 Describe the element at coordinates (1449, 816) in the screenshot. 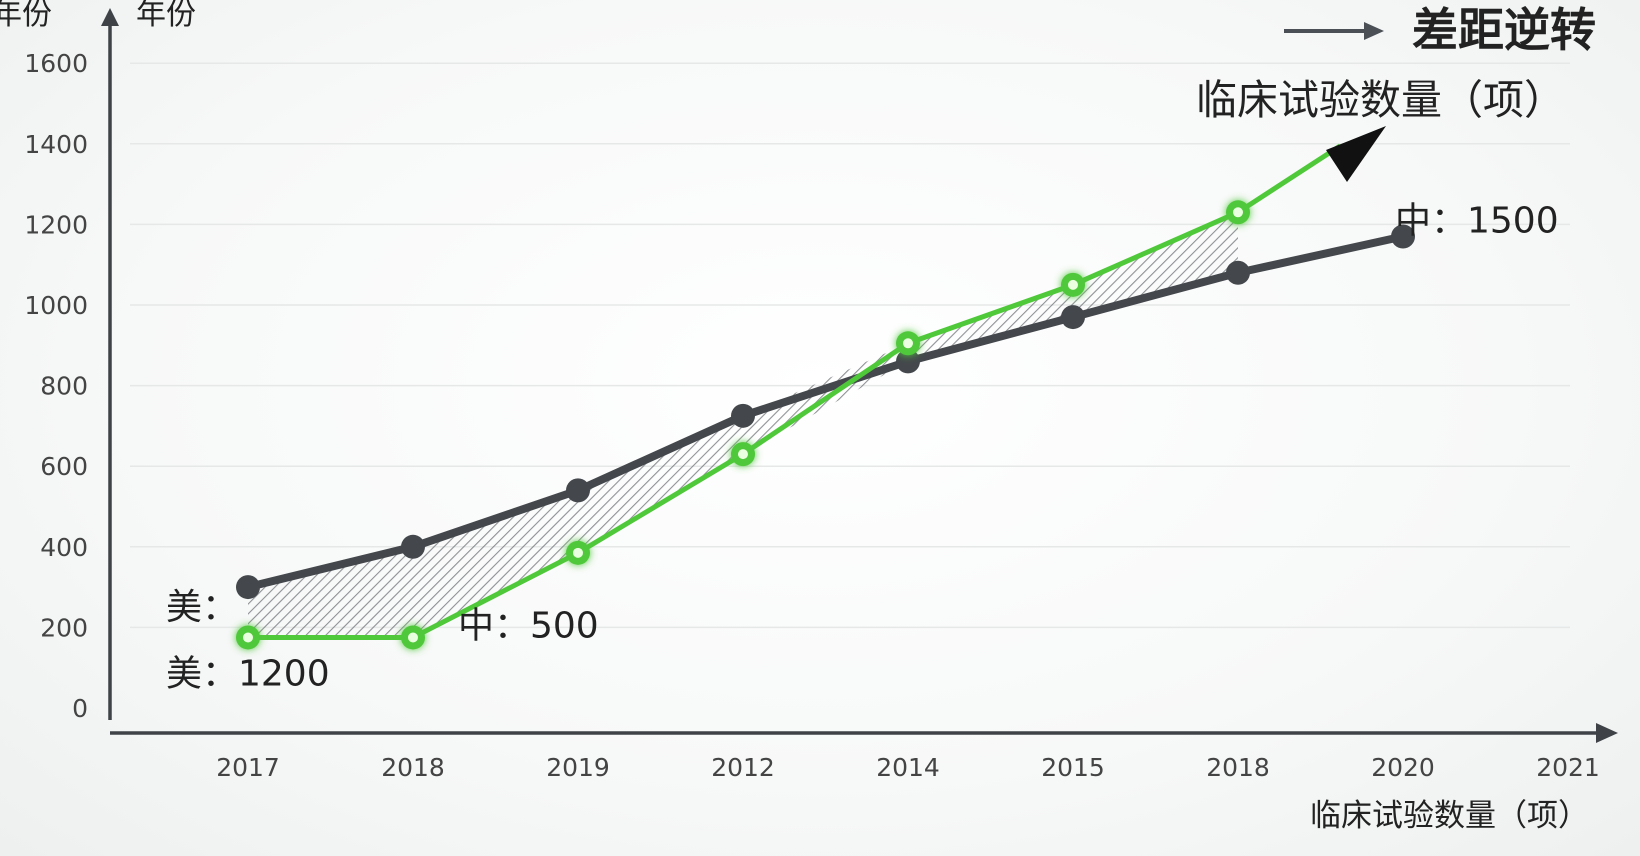

I see `x-axis-label: 临床试验数量（项）` at that location.